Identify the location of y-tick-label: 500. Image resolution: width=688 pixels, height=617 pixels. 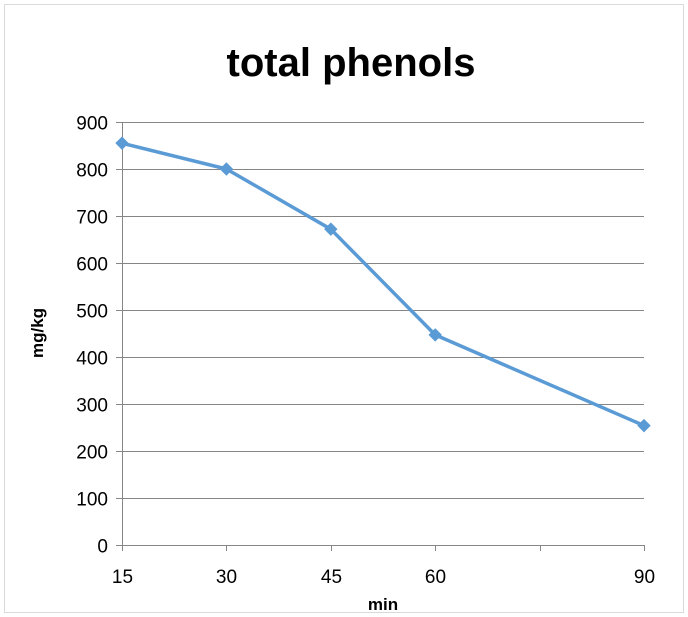
(92, 312).